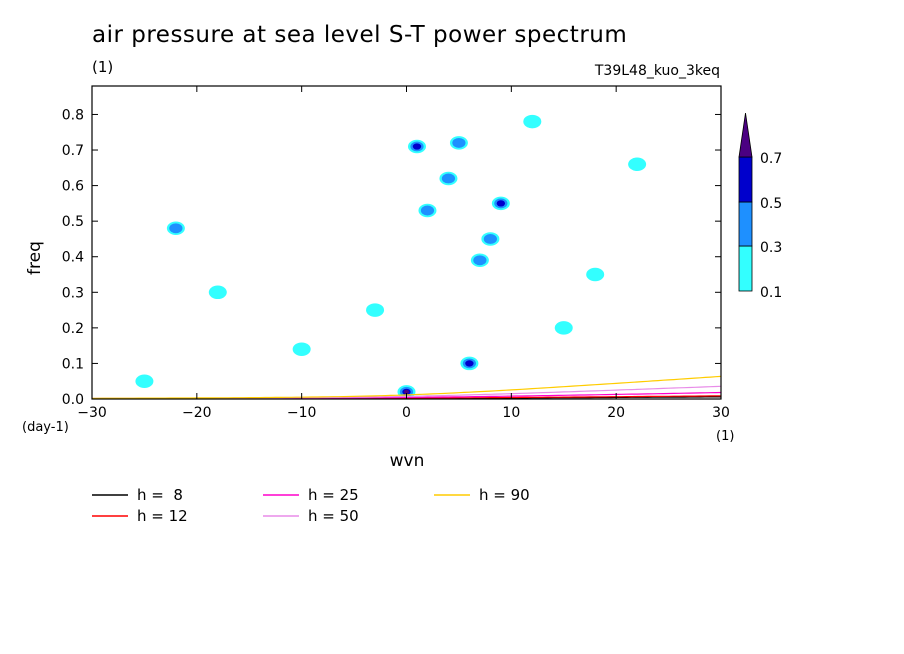 This screenshot has height=654, width=904. What do you see at coordinates (197, 413) in the screenshot?
I see `x-tick-label: −20` at bounding box center [197, 413].